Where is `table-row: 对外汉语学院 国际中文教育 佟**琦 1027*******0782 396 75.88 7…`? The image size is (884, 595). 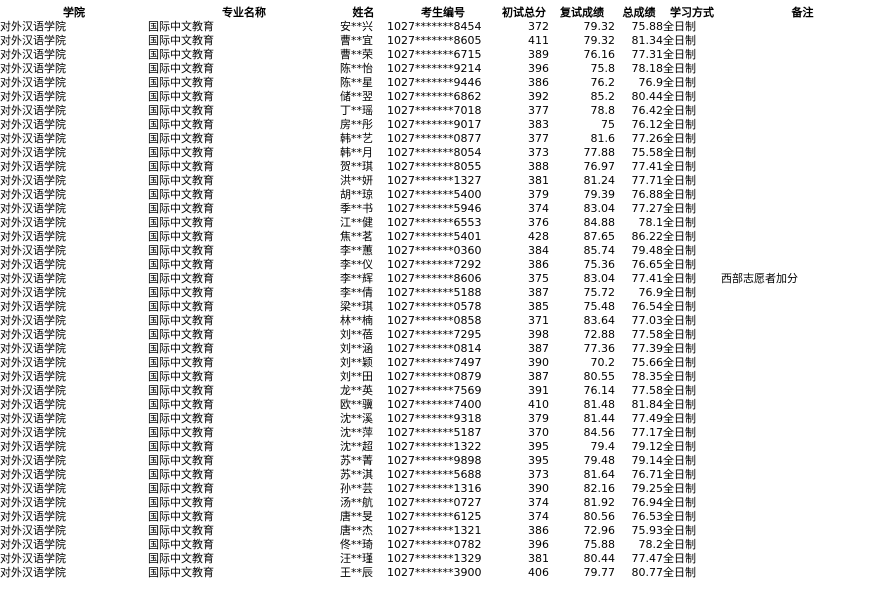 table-row: 对外汉语学院 国际中文教育 佟**琦 1027*******0782 396 75.88 7… is located at coordinates (442, 545).